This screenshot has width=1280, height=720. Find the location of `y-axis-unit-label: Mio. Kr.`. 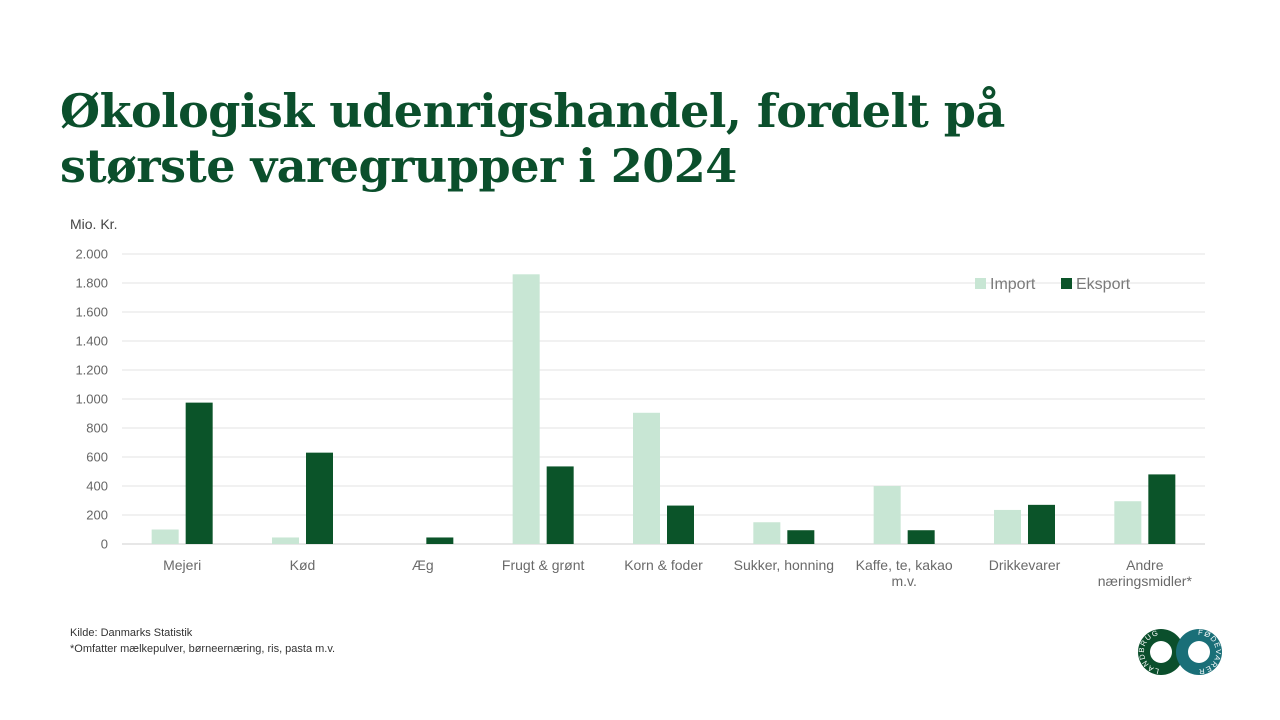

y-axis-unit-label: Mio. Kr. is located at coordinates (94, 224).